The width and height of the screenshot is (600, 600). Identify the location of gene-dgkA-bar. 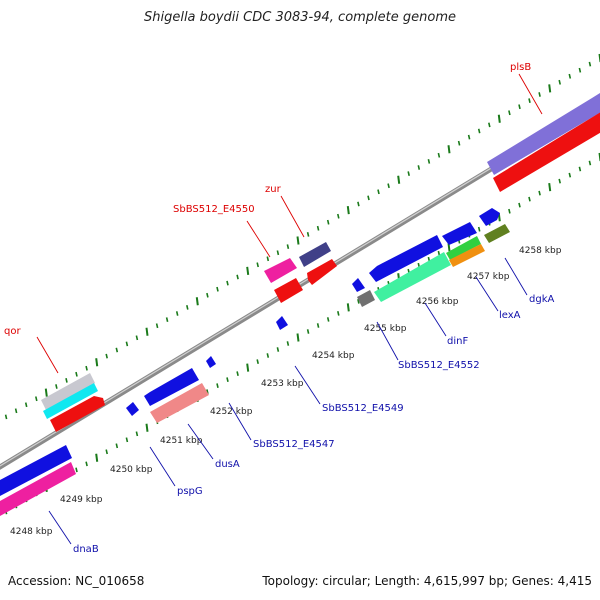
(497, 233).